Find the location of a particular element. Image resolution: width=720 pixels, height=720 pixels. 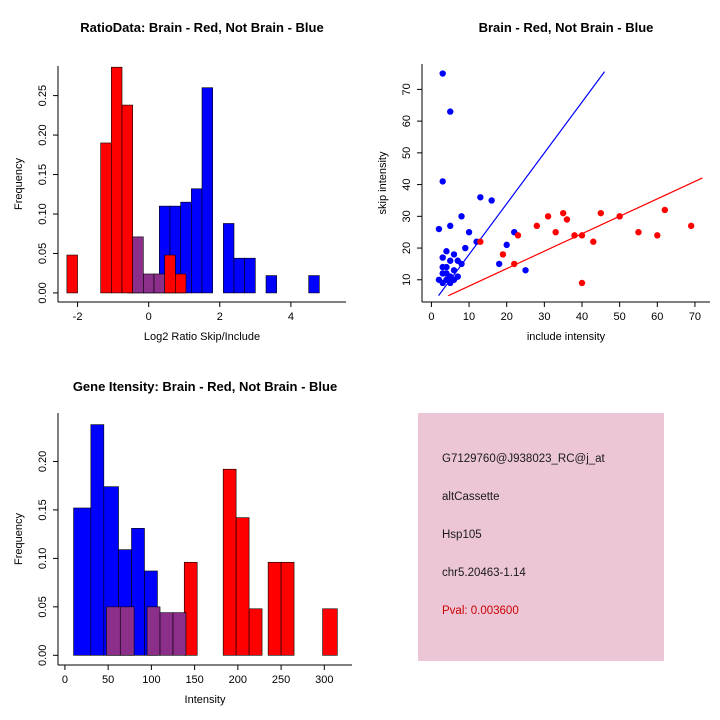

splice-type-text: altCassette is located at coordinates (471, 497).